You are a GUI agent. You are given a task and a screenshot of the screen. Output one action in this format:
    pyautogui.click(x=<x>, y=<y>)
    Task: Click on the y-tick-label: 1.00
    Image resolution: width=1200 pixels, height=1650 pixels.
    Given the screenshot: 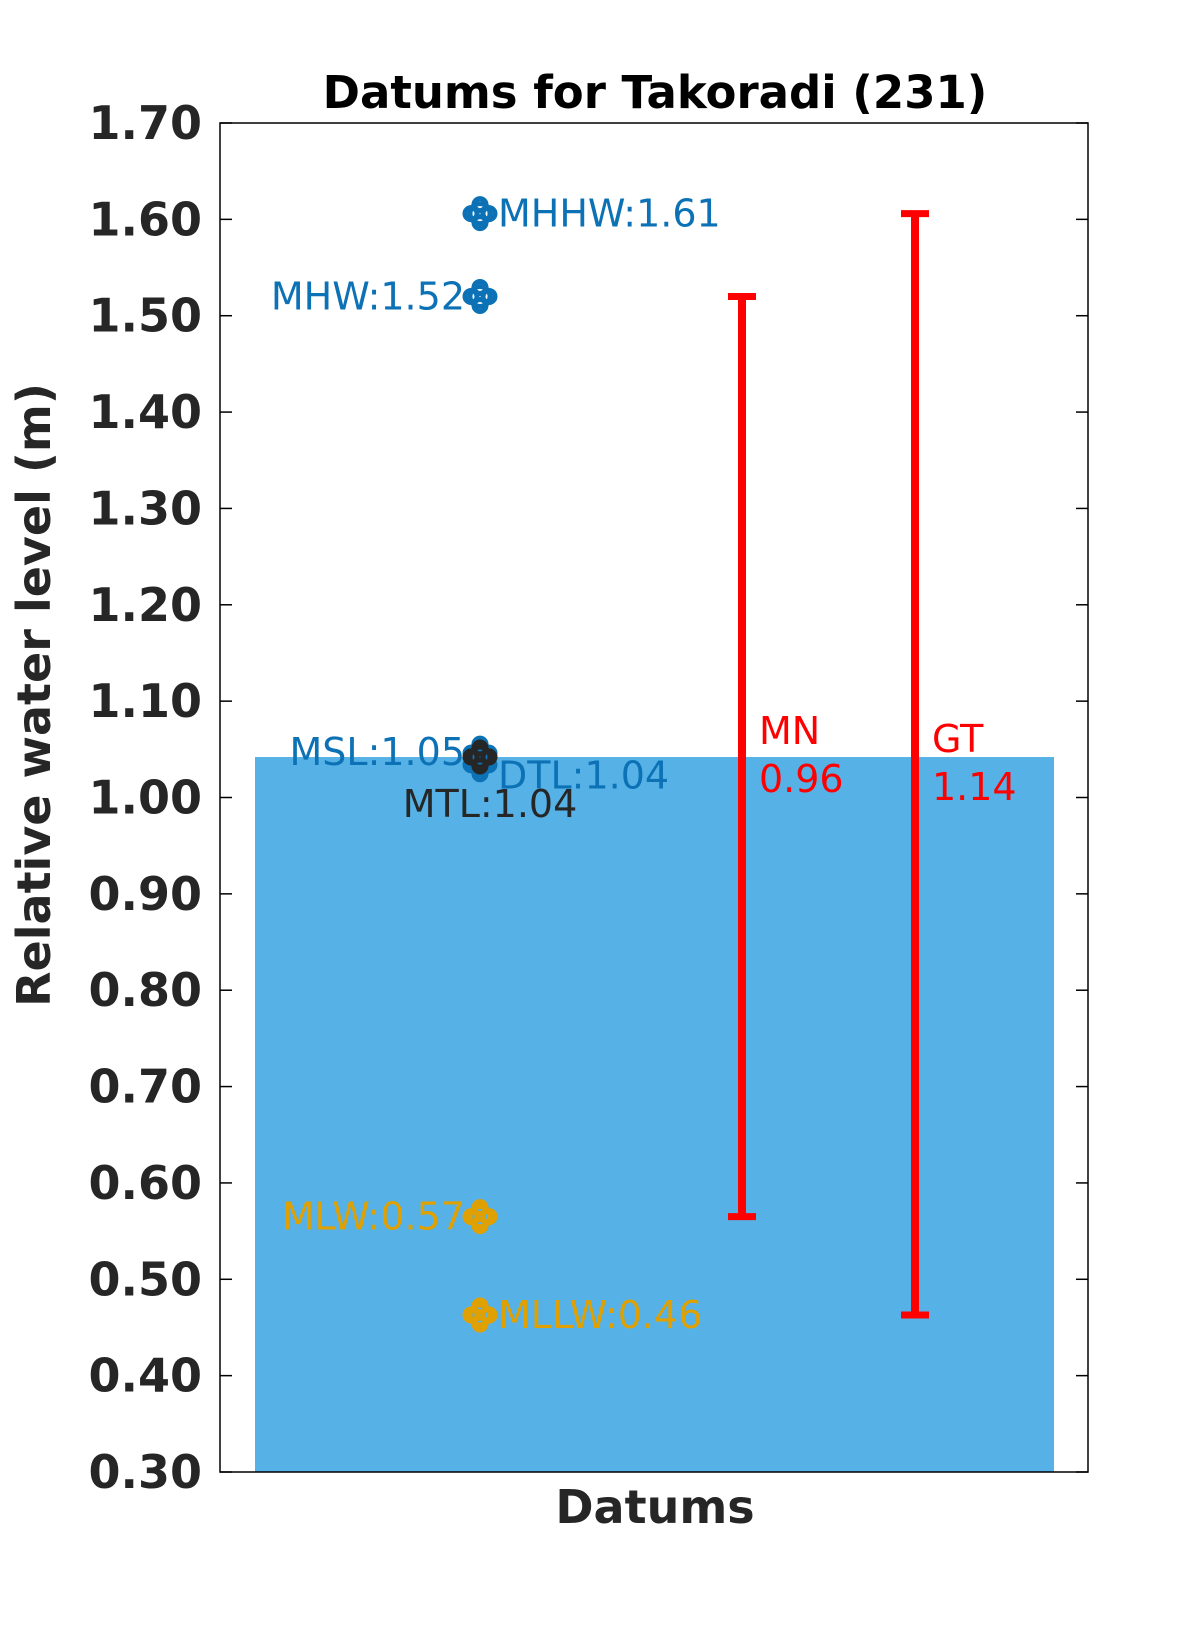 What is the action you would take?
    pyautogui.click(x=146, y=798)
    